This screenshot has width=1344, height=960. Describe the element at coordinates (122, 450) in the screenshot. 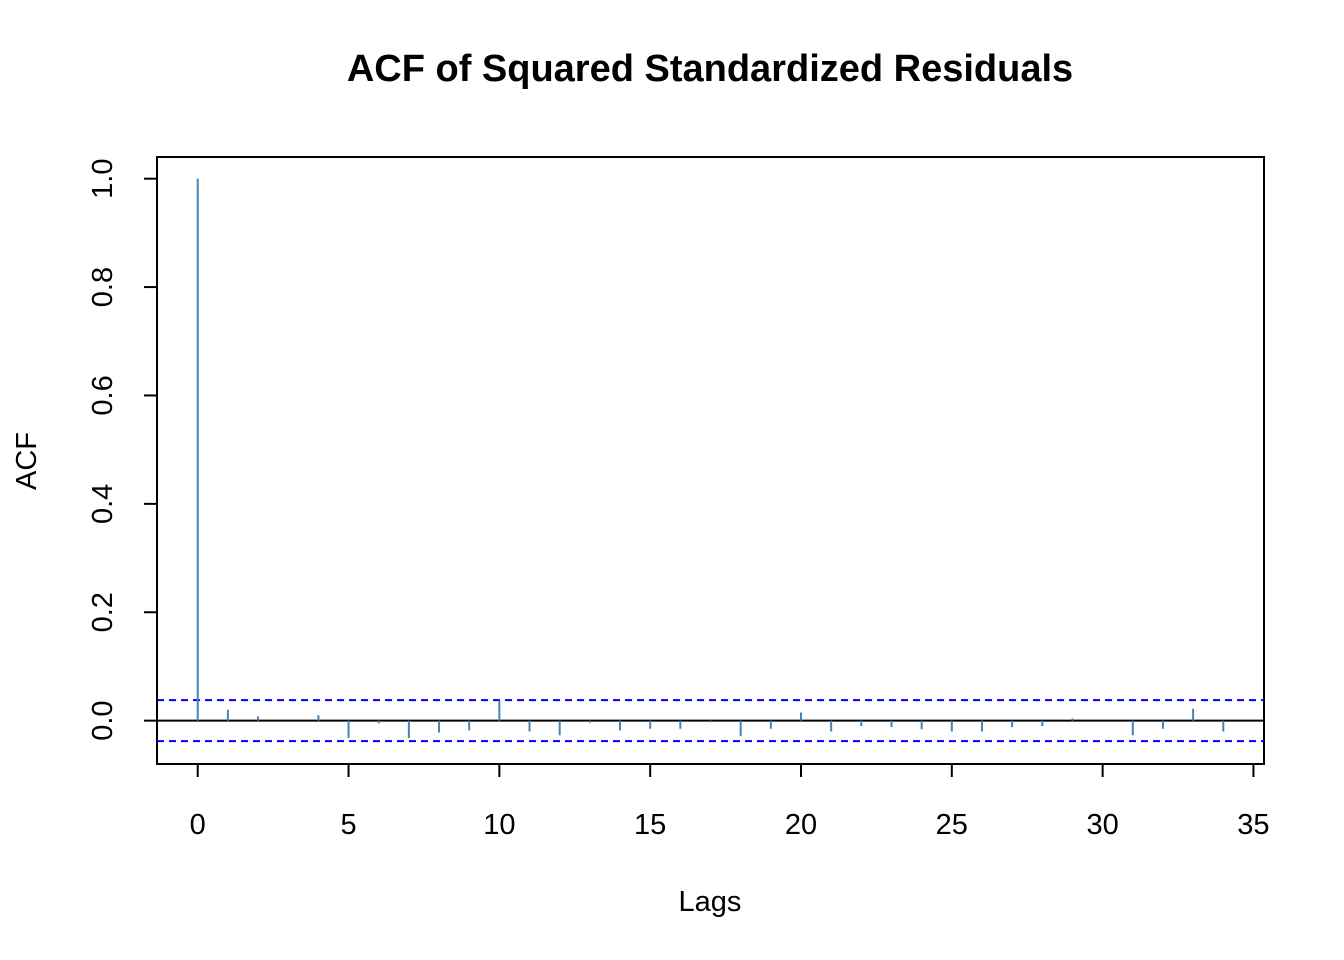

I see `y-axis: 0.0 0.2 0.4 0.6 0.8 1.0` at that location.